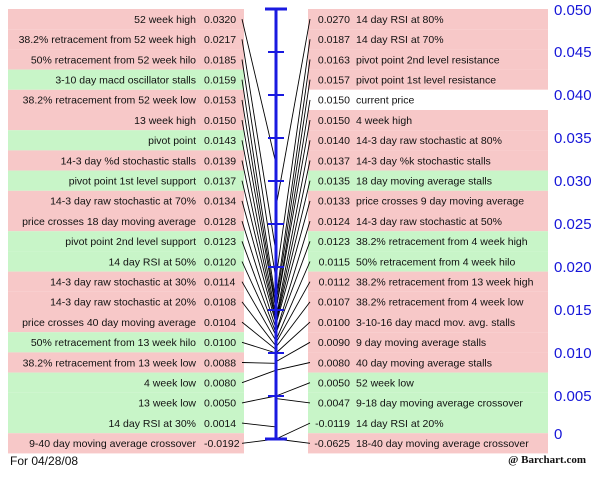  I want to click on right-row-value: 0.0090, so click(334, 343).